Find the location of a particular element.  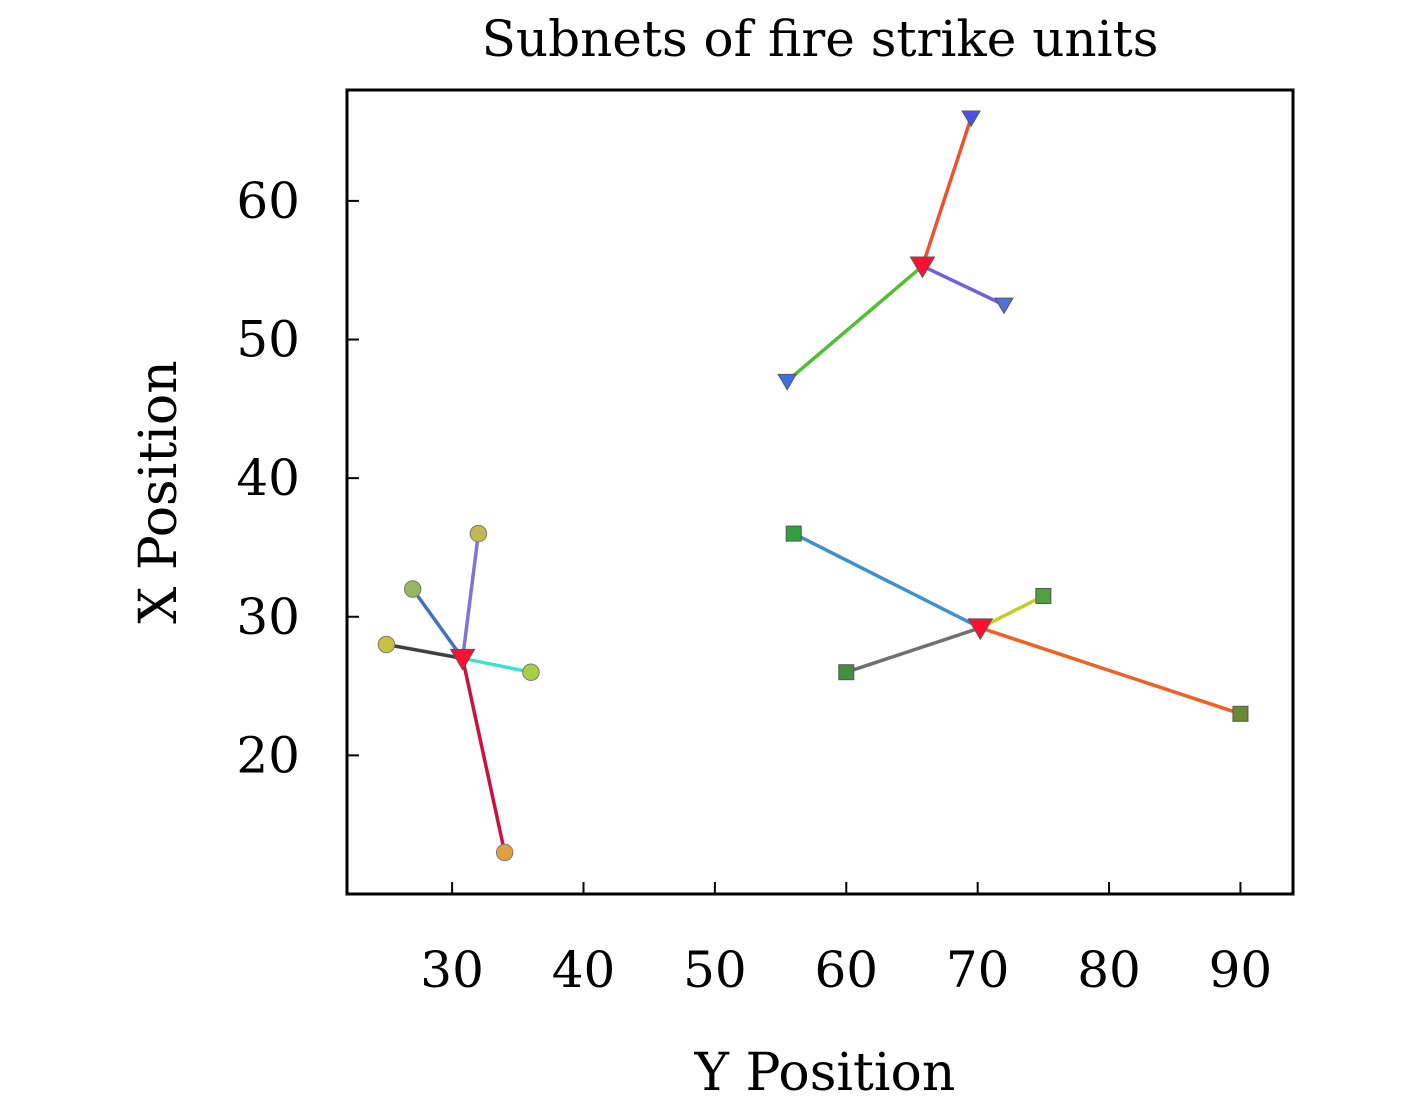

y-tick-label: 60 is located at coordinates (268, 201).